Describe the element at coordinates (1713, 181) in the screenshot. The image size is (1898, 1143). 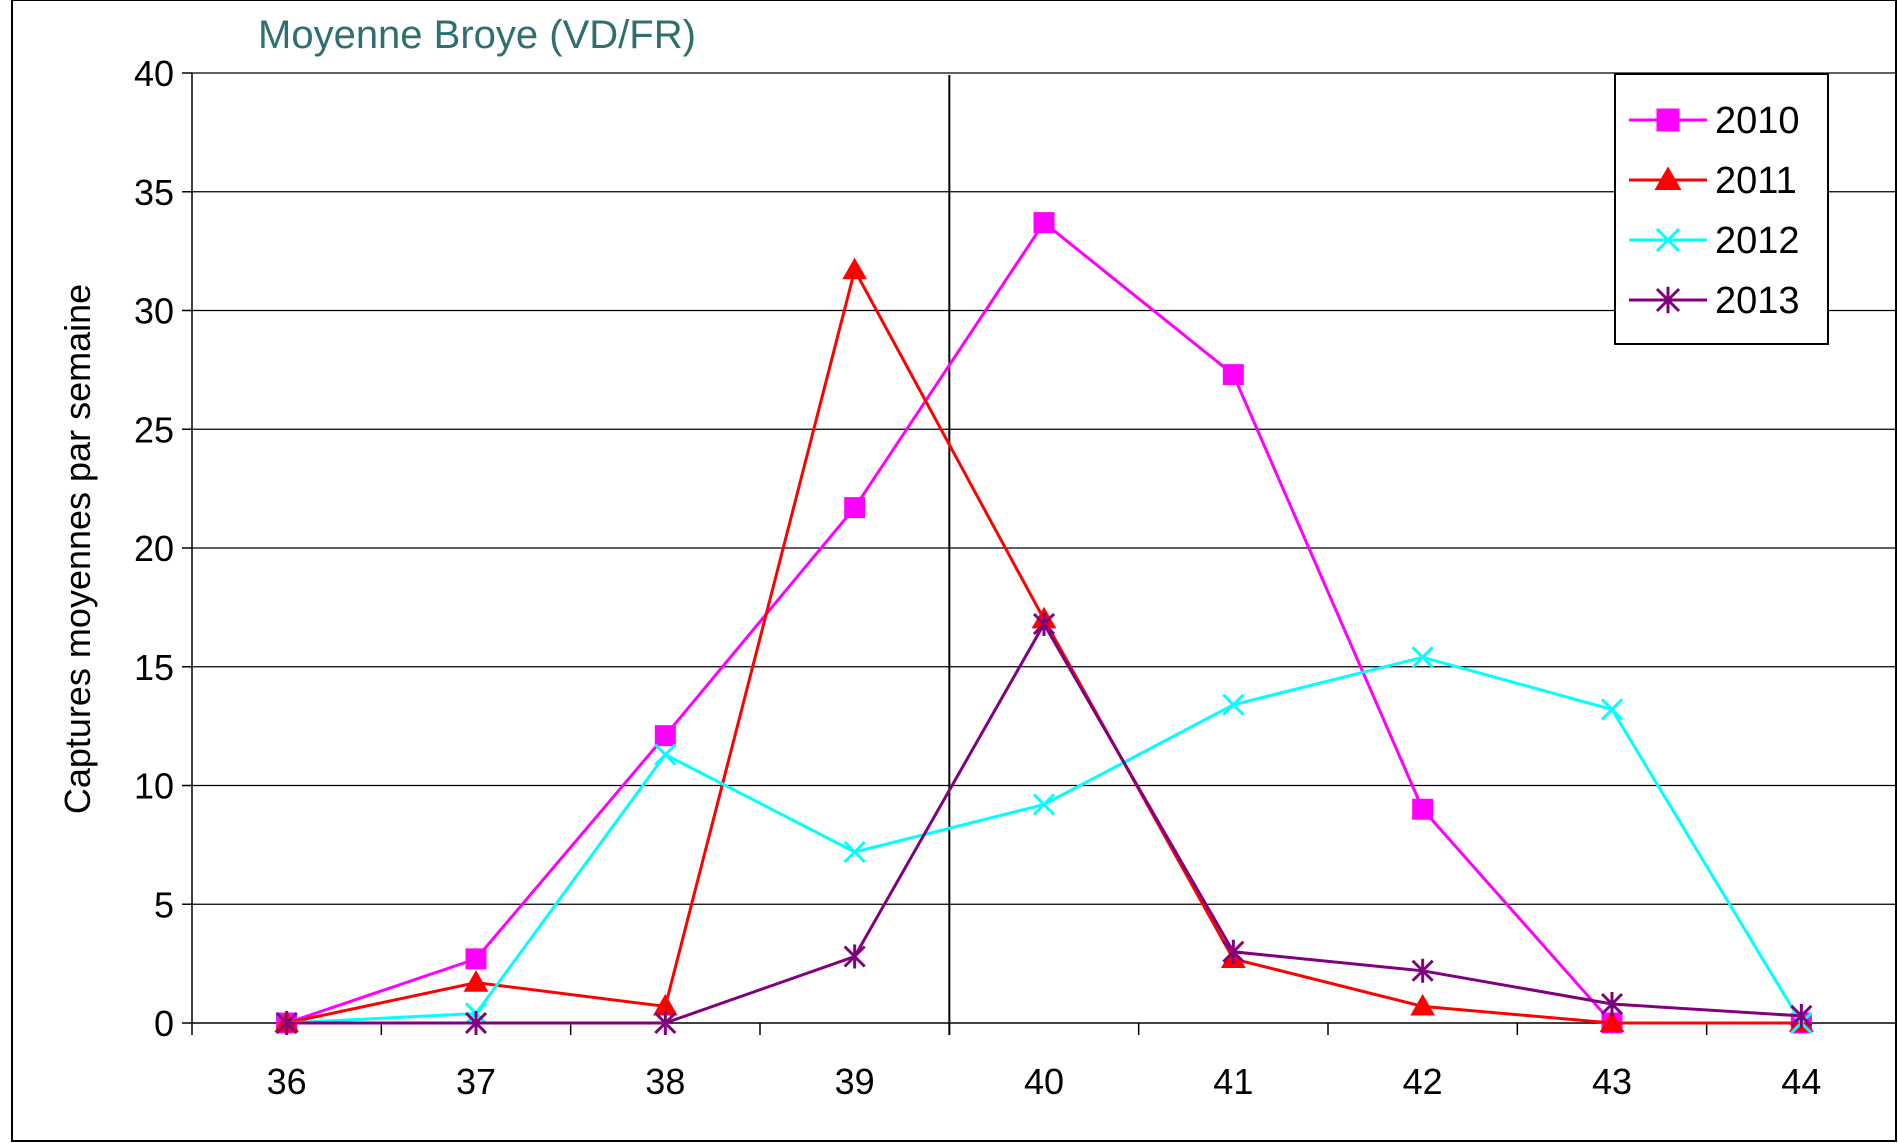
I see `legend-item: 2011` at that location.